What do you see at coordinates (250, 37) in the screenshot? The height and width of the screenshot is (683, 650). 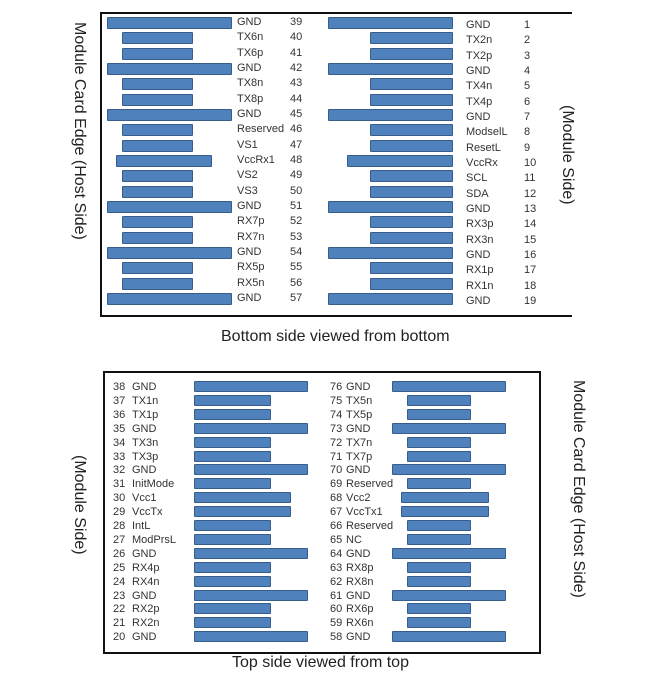 I see `pin-name: TX6n` at bounding box center [250, 37].